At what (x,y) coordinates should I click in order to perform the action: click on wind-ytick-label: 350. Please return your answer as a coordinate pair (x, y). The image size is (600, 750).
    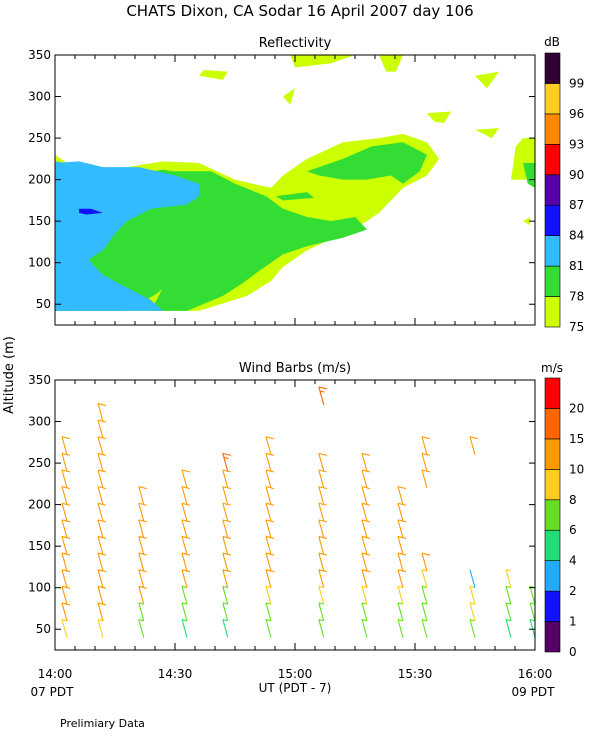
    Looking at the image, I should click on (39, 380).